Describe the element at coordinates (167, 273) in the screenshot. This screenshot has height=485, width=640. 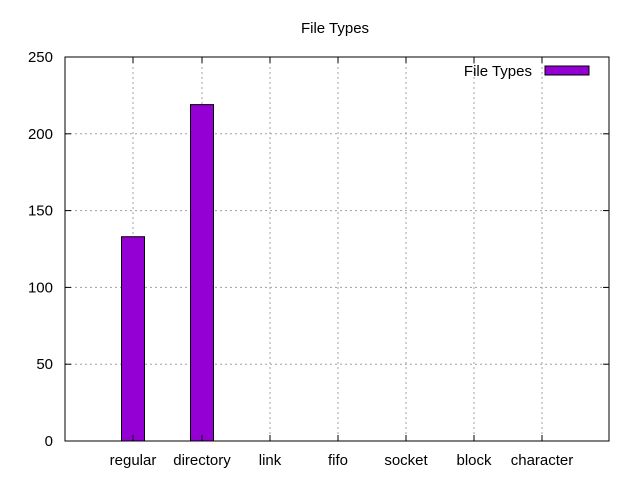
I see `bars` at that location.